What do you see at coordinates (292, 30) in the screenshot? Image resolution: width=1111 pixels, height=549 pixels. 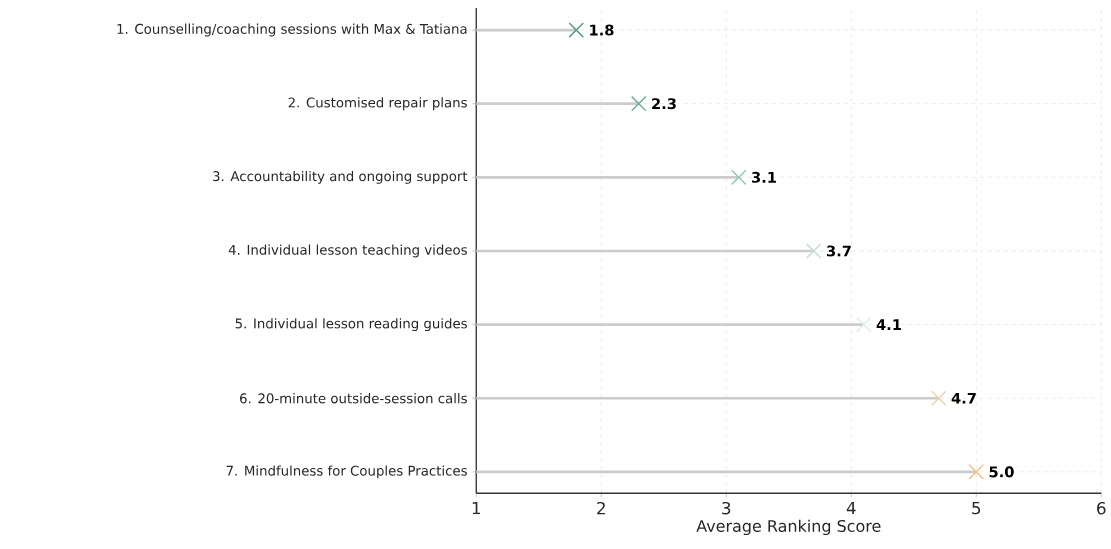 I see `y-tick-label: 1. Counselling/coaching sessions with Max & Tatiana` at bounding box center [292, 30].